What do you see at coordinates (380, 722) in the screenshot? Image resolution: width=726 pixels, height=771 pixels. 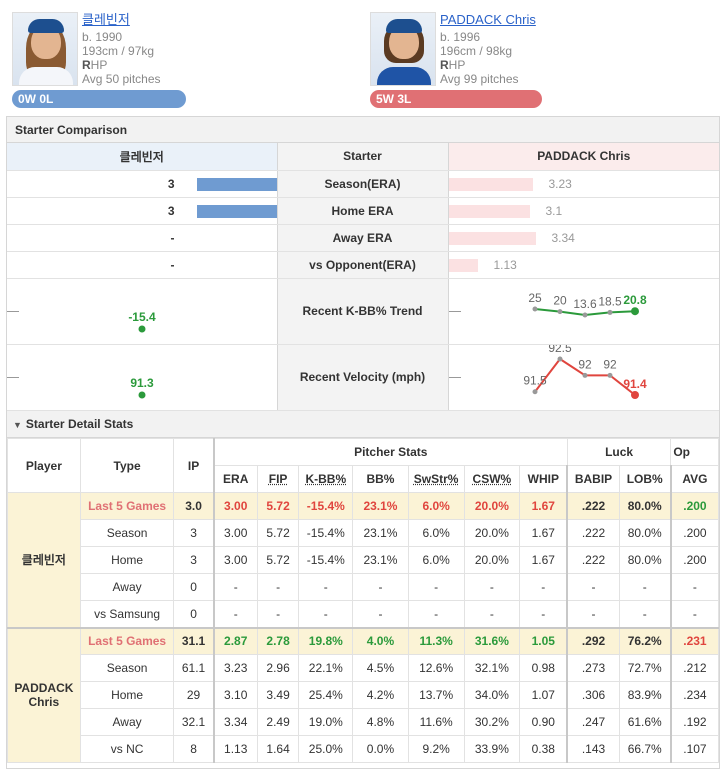 I see `stat-cell: 4.8%` at bounding box center [380, 722].